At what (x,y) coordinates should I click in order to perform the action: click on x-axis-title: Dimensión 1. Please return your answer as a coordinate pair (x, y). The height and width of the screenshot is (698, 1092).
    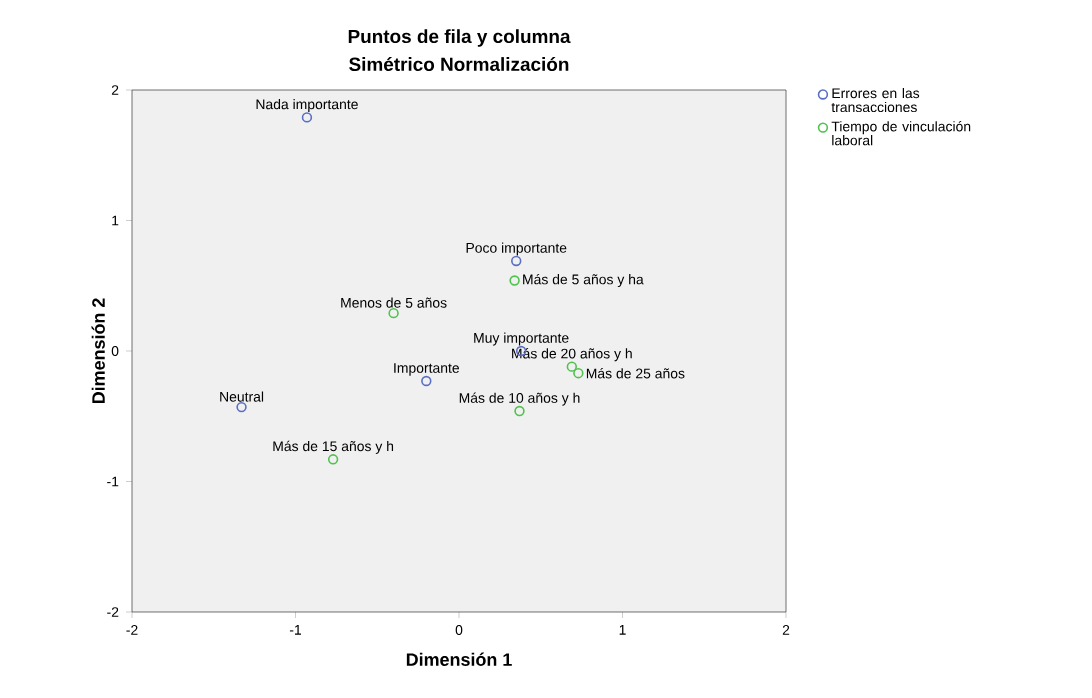
    Looking at the image, I should click on (459, 659).